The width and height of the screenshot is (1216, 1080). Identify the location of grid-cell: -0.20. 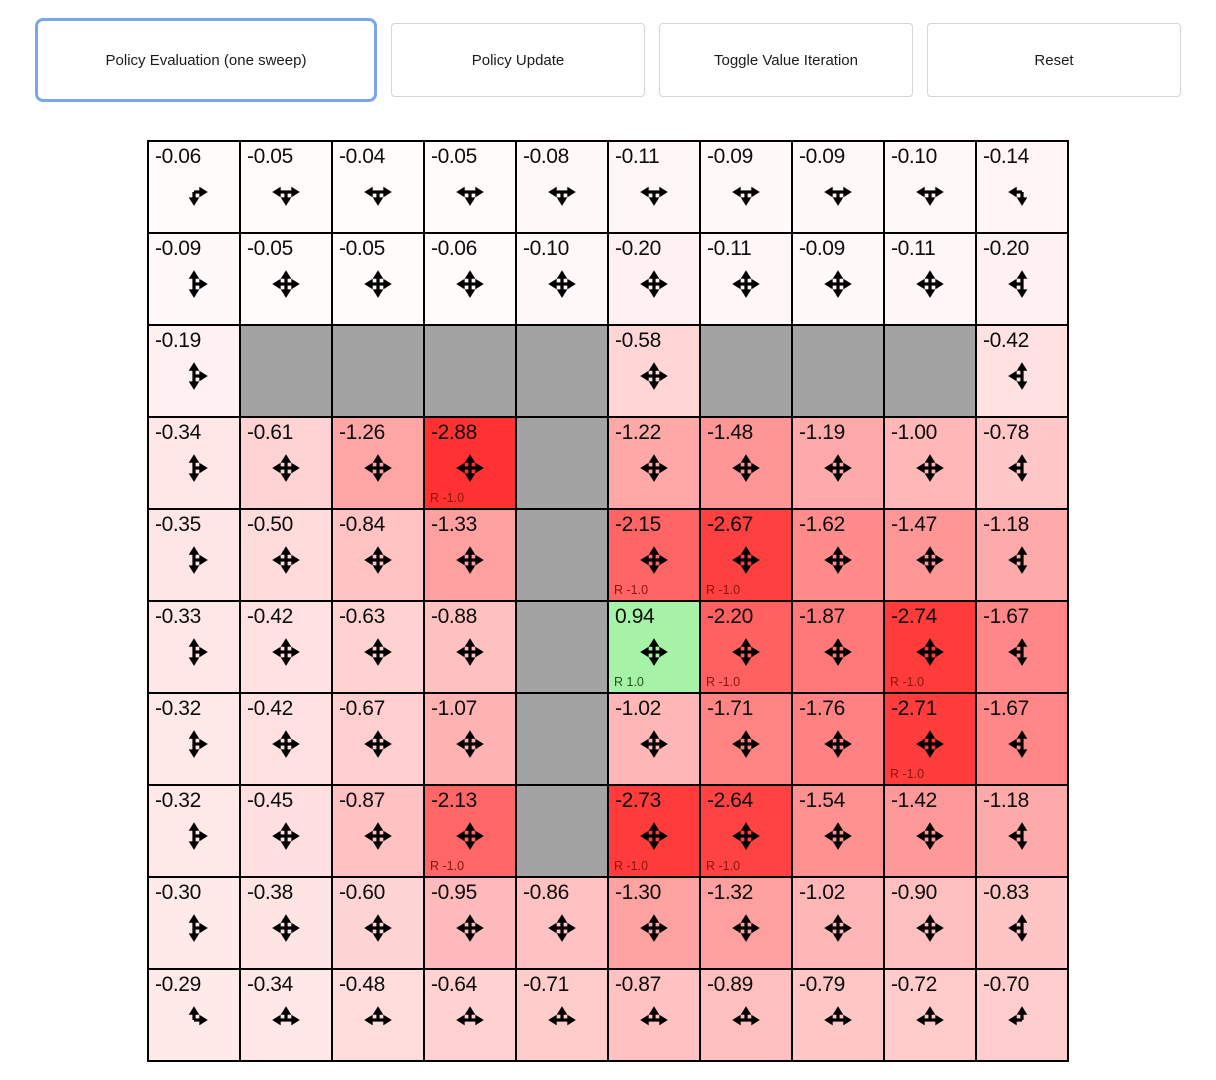
(654, 279).